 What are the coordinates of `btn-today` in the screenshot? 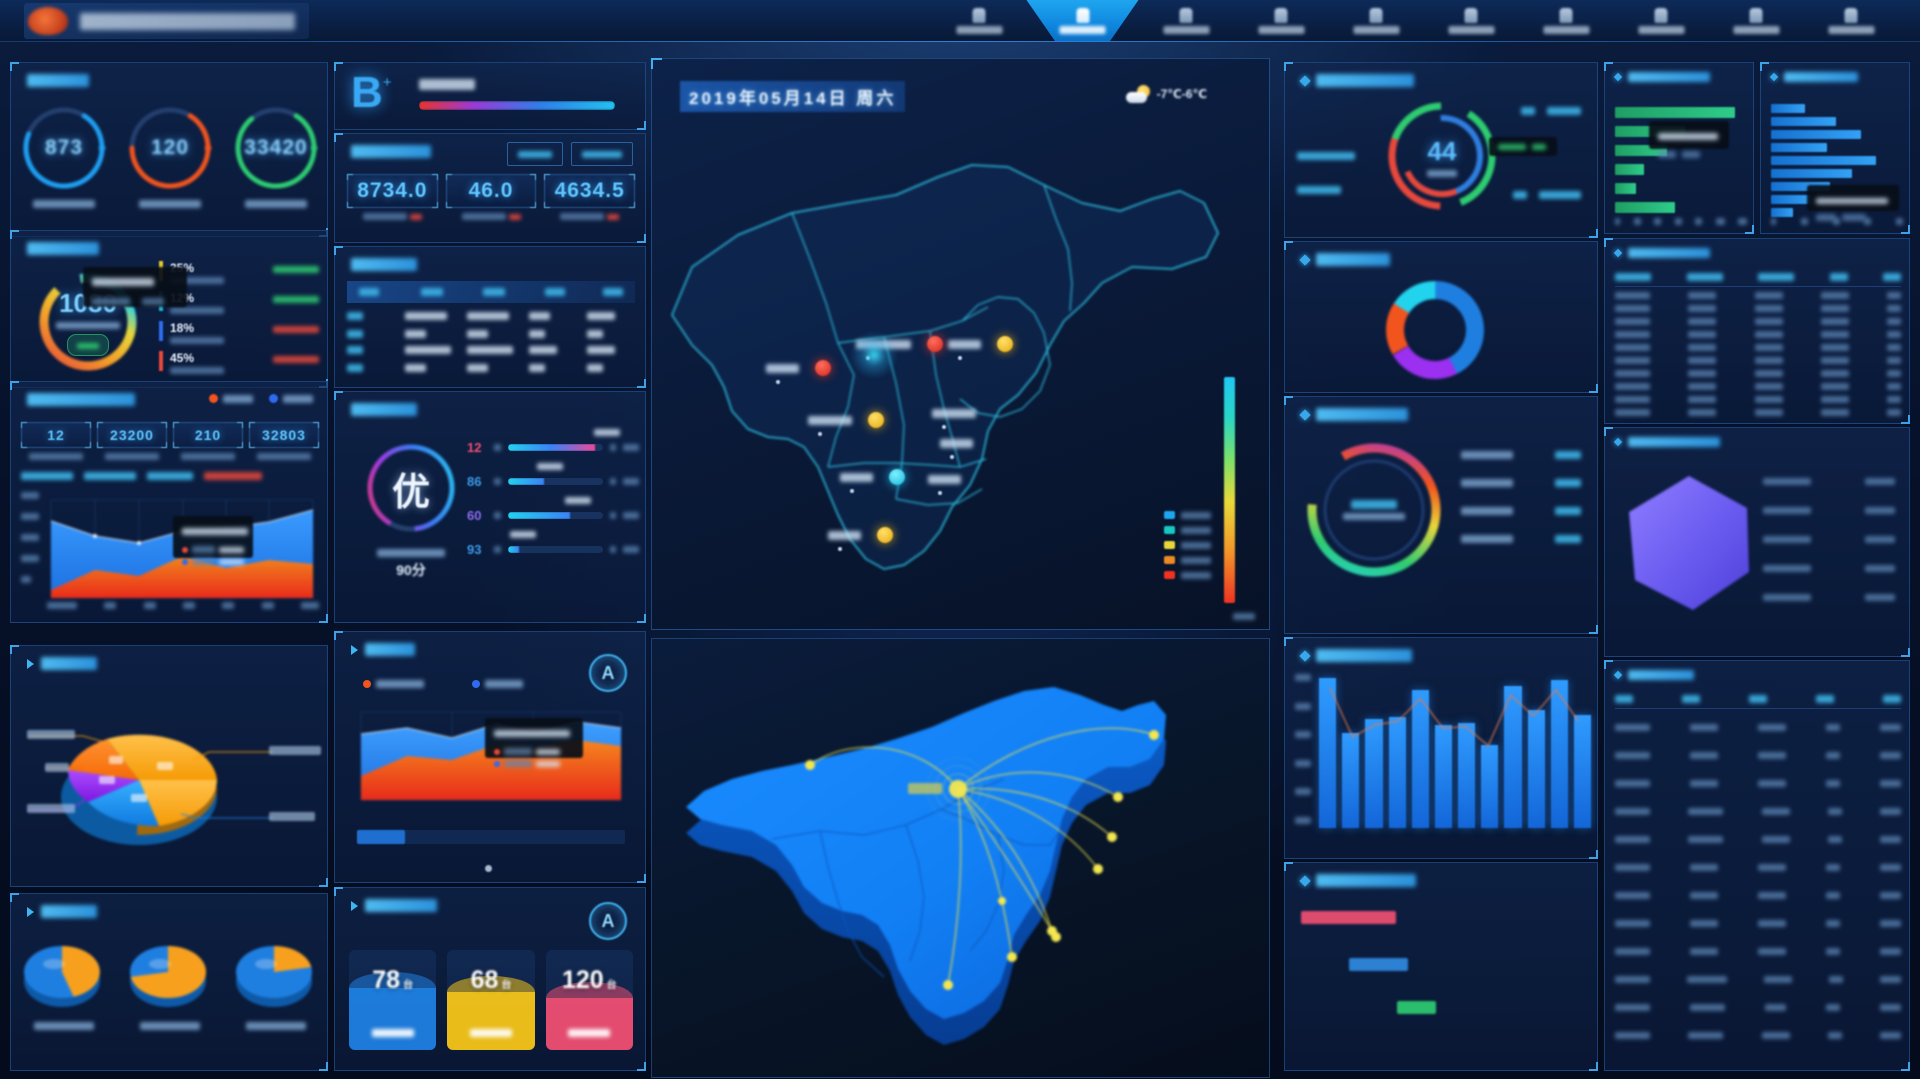 It's located at (535, 154).